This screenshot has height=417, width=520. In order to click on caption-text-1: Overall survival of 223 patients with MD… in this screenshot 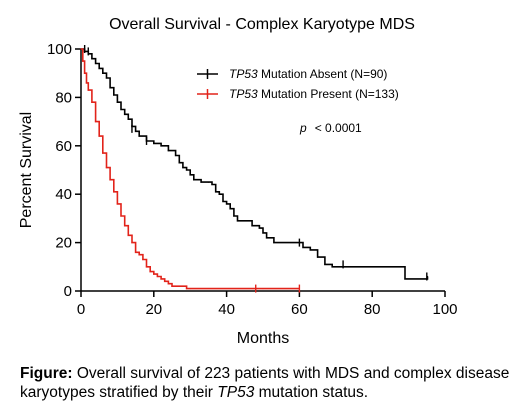, I will do `click(265, 383)`.